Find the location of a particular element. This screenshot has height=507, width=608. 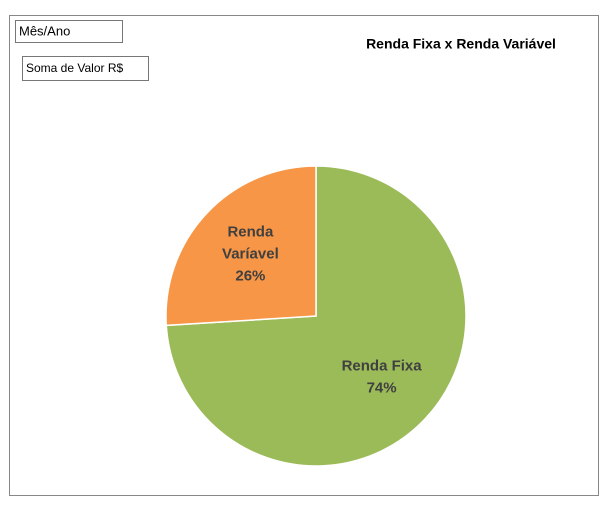

slice-category-label: Renda Fixa is located at coordinates (382, 366).